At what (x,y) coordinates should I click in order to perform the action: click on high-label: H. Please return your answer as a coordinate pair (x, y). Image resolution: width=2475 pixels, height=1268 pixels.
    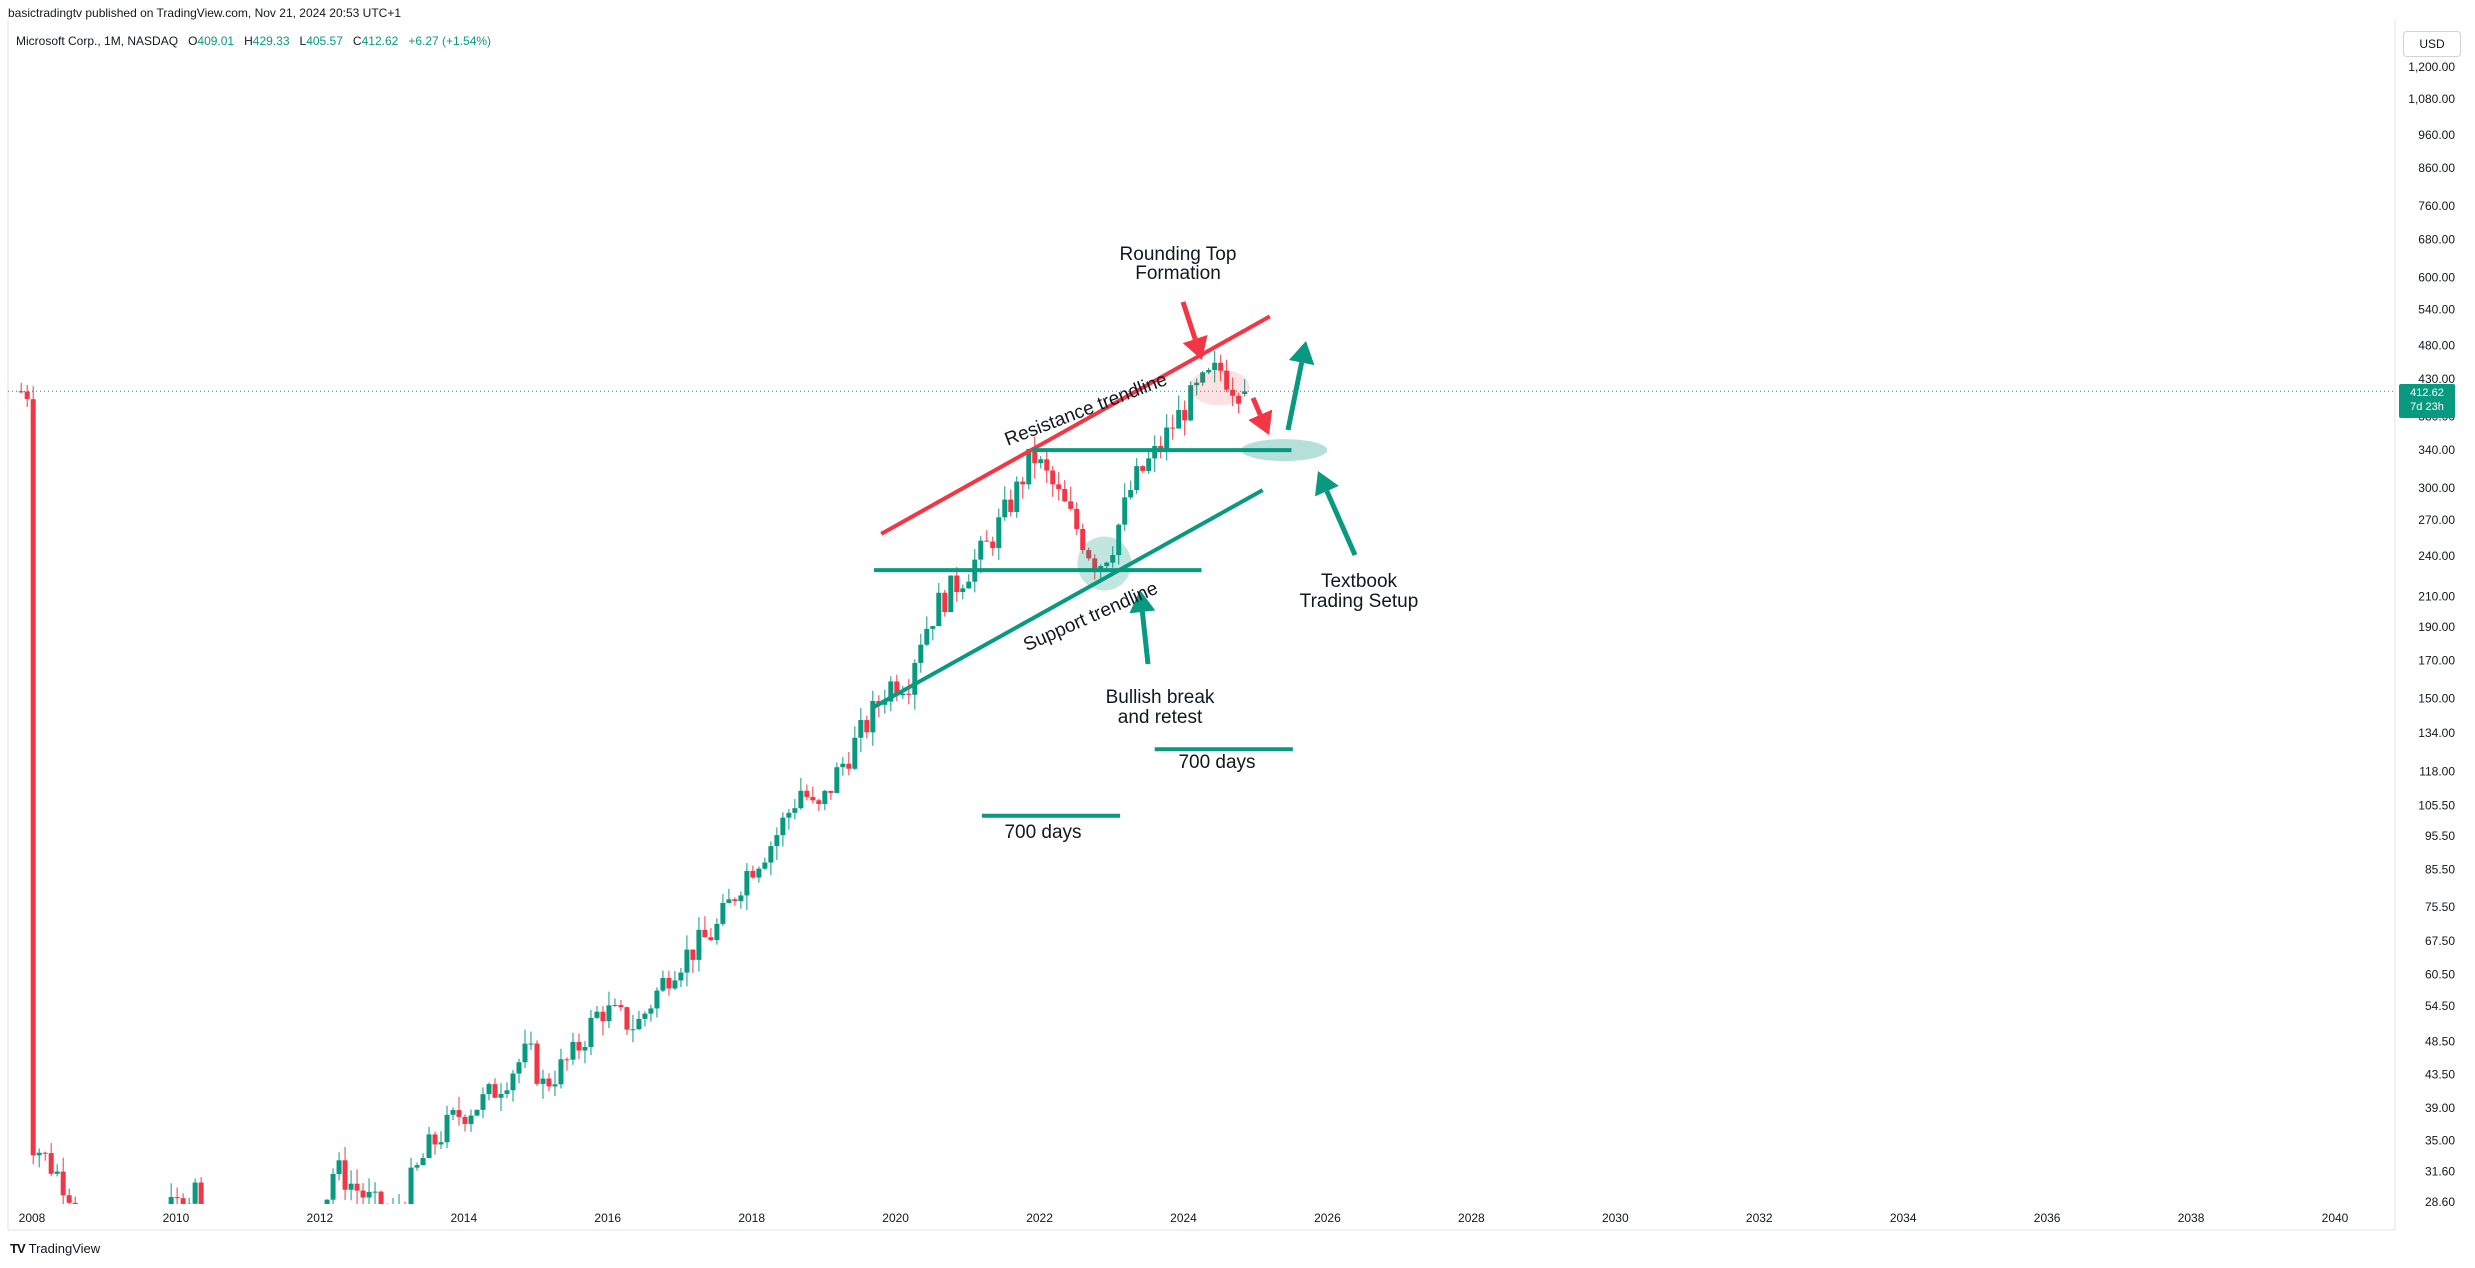
    Looking at the image, I should click on (248, 41).